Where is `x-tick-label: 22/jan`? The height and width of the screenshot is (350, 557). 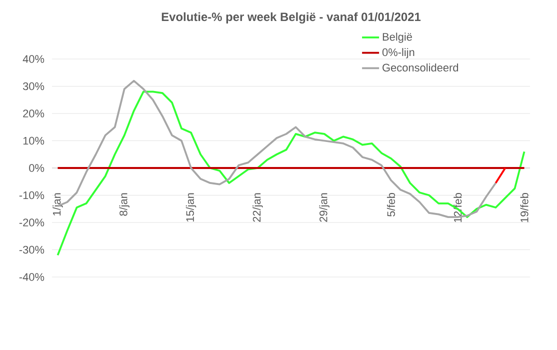
x-tick-label: 22/jan is located at coordinates (257, 207).